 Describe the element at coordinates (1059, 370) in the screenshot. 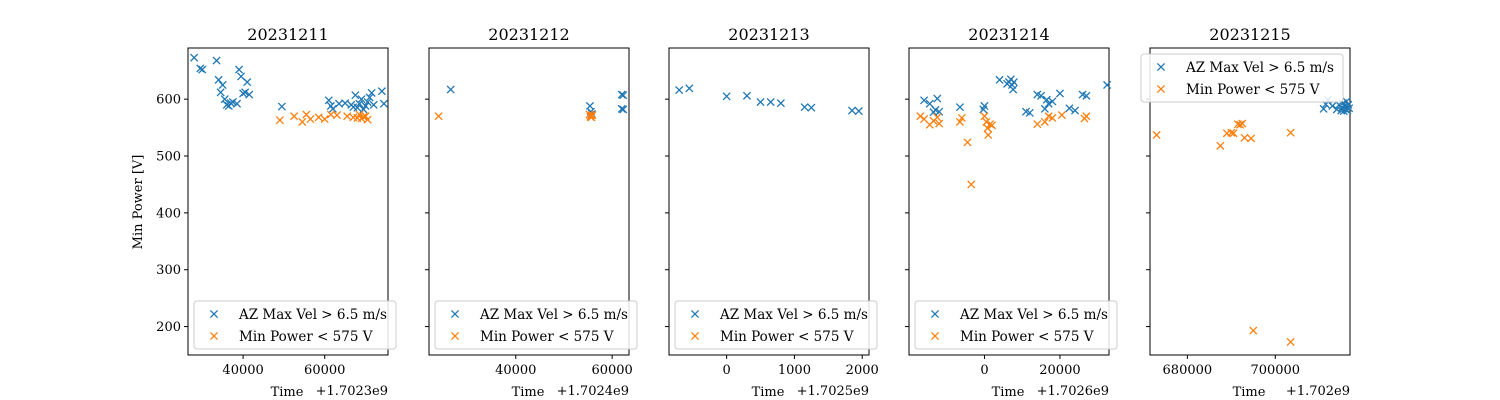

I see `x-tick-label: 20000` at that location.